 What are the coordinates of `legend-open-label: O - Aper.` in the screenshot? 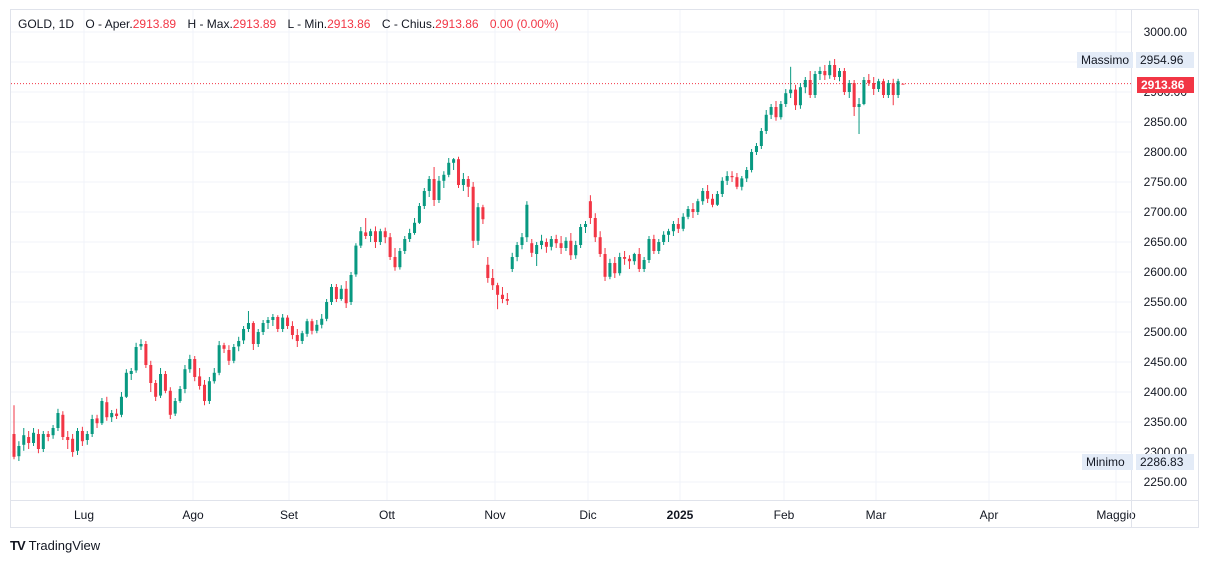 It's located at (109, 24).